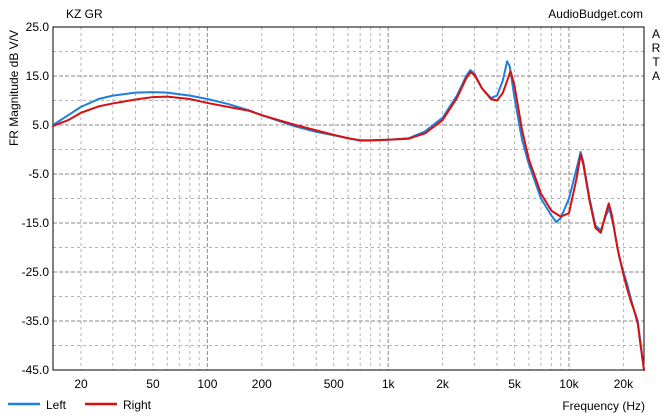 The image size is (671, 420). I want to click on legend-right-label: Right, so click(137, 405).